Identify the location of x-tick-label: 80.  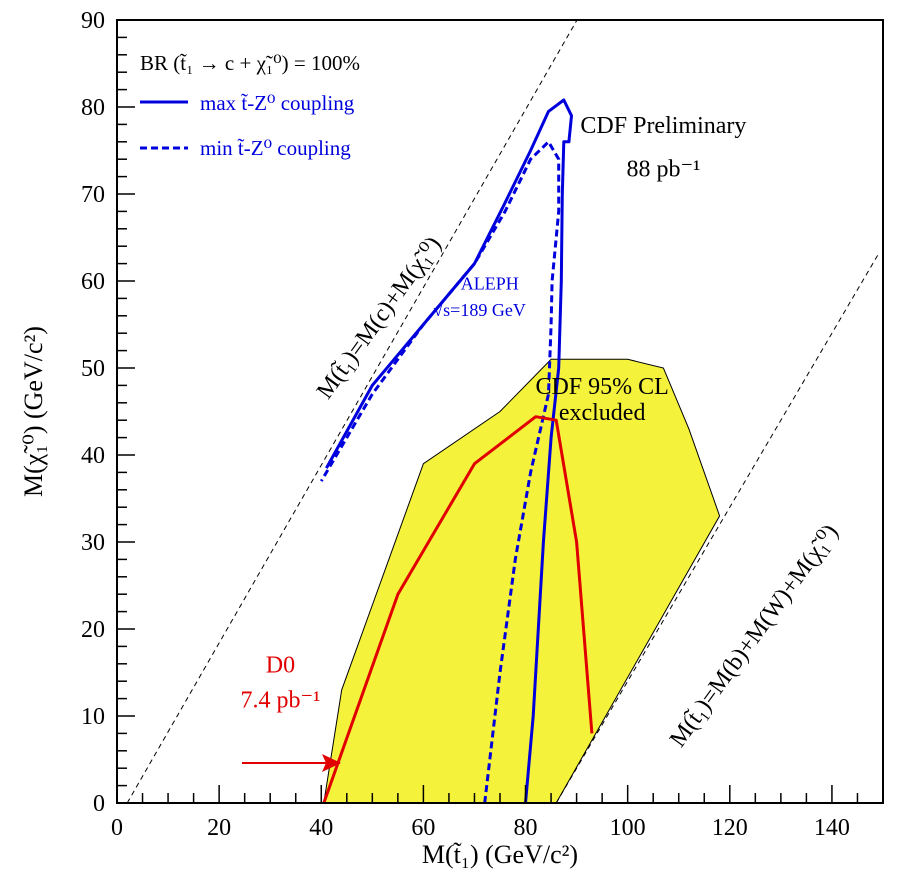
(526, 828).